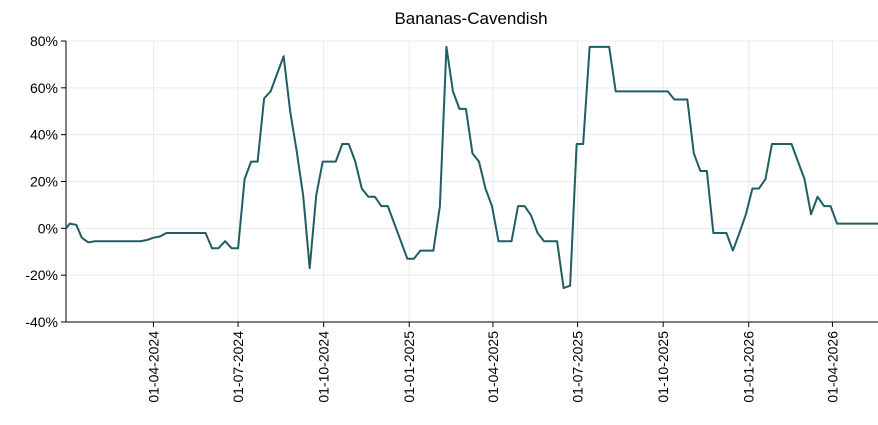 This screenshot has width=878, height=425. Describe the element at coordinates (663, 367) in the screenshot. I see `x-tick-label: 01-10-2025` at that location.